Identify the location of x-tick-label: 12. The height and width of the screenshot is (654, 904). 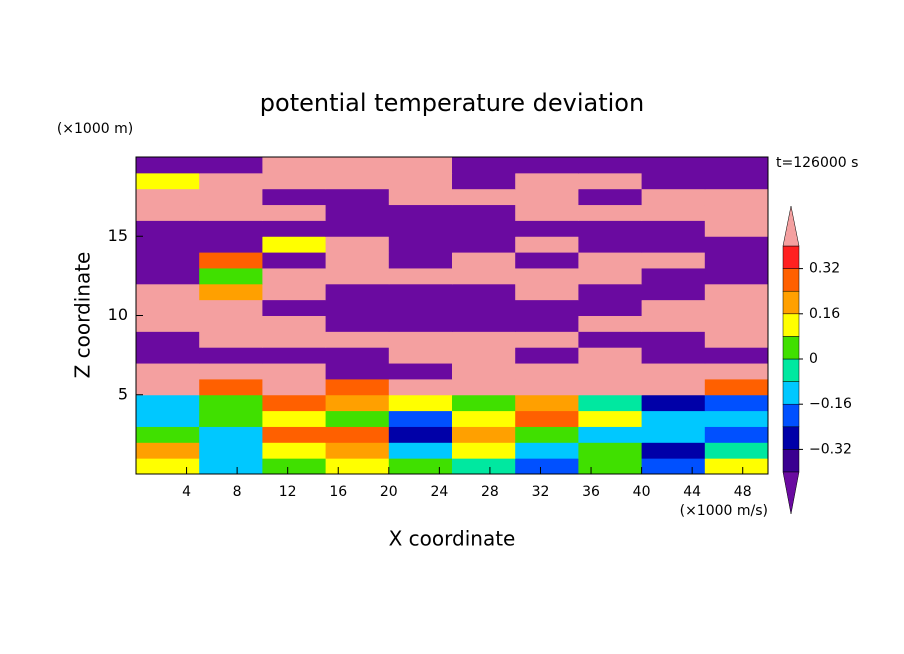
(288, 492).